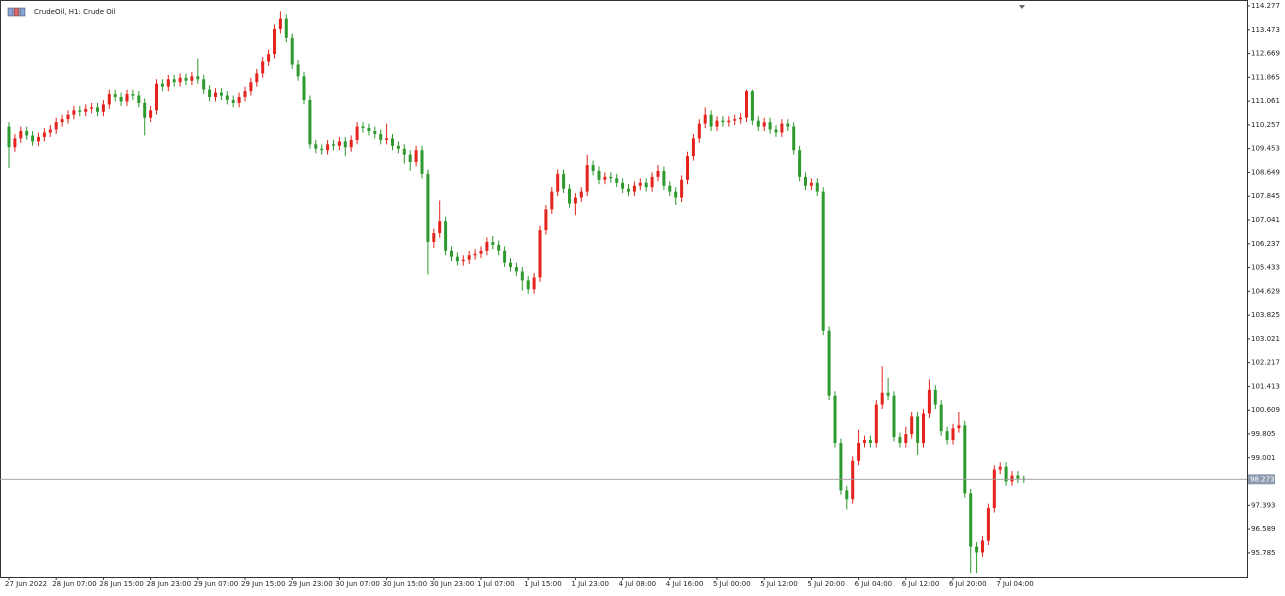  What do you see at coordinates (1265, 30) in the screenshot?
I see `y-tick-label: 113.473` at bounding box center [1265, 30].